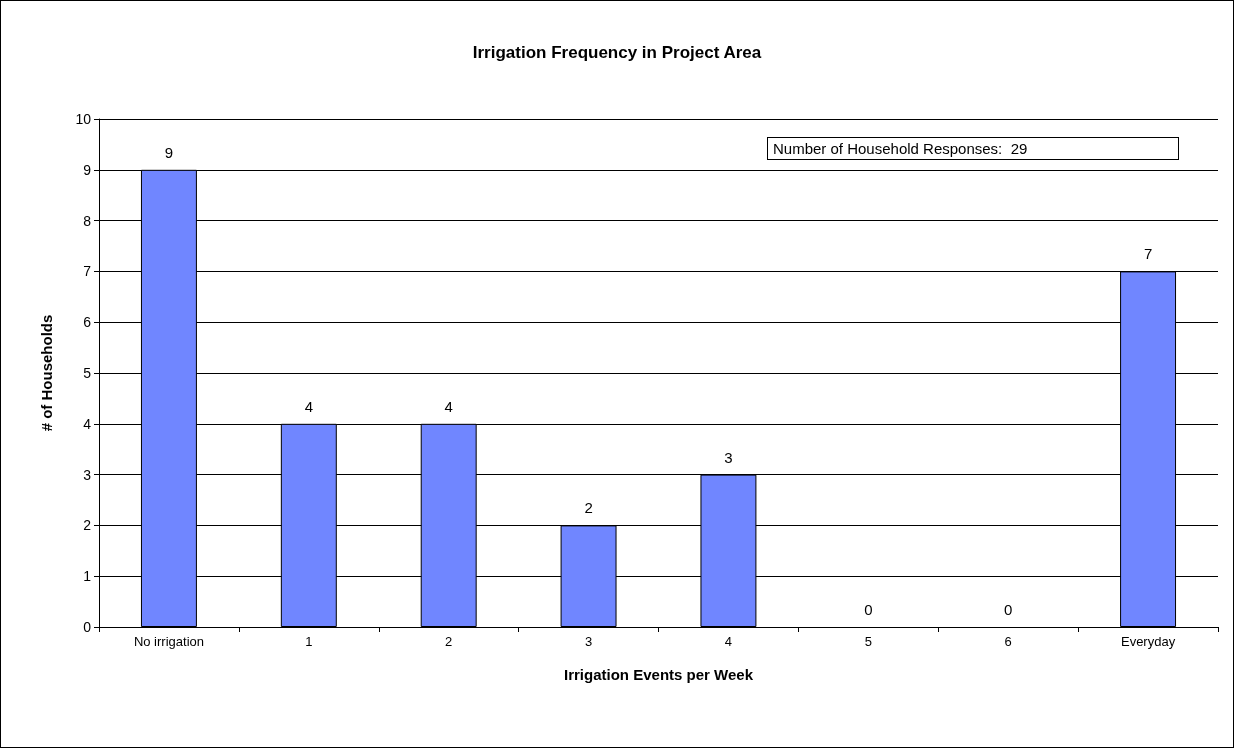 Image resolution: width=1236 pixels, height=750 pixels. I want to click on y-tick-label: 3, so click(87, 474).